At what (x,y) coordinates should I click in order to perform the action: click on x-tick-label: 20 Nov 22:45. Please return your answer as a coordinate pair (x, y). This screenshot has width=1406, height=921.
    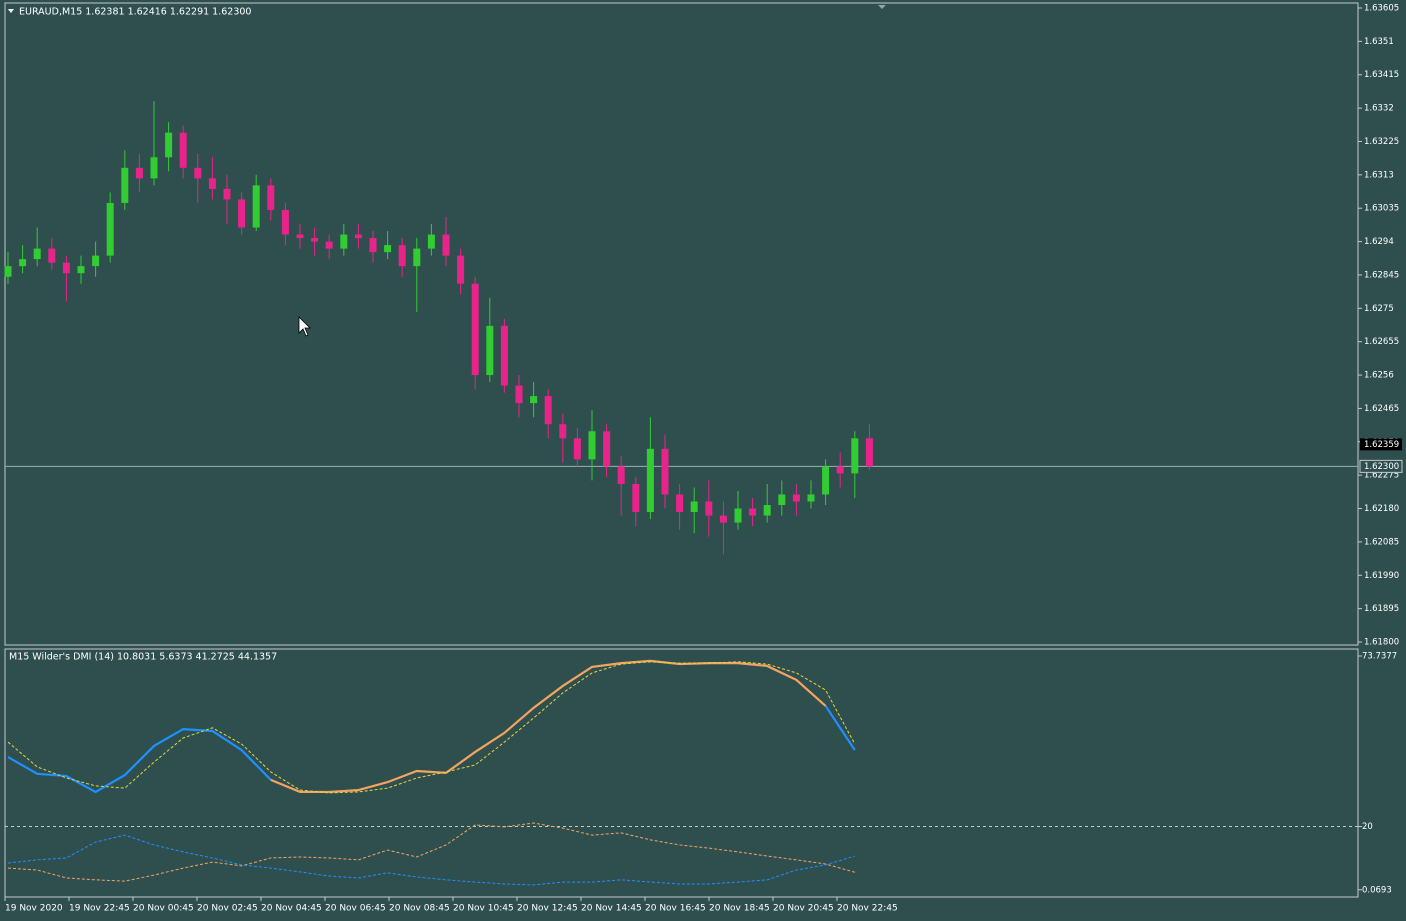
    Looking at the image, I should click on (867, 909).